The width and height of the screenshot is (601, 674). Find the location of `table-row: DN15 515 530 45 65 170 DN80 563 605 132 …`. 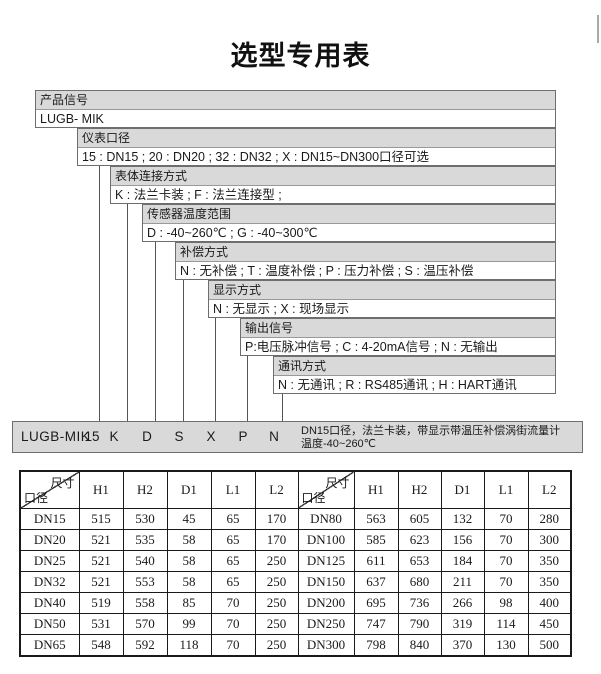

table-row: DN15 515 530 45 65 170 DN80 563 605 132 … is located at coordinates (295, 519).